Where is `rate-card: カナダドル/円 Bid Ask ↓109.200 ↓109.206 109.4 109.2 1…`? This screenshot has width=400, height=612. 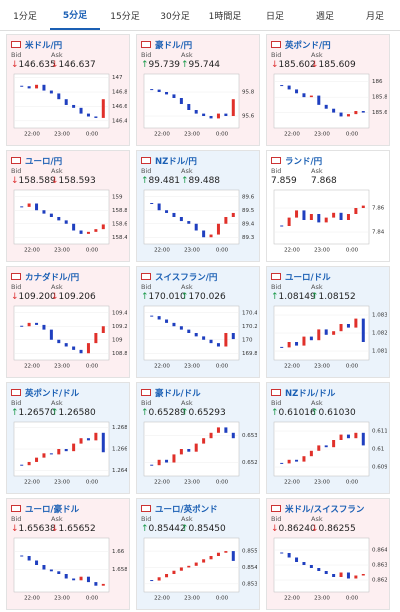
rate-card: カナダドル/円 Bid Ask ↓109.200 ↓109.206 109.4 109.2 1… is located at coordinates (68, 322).